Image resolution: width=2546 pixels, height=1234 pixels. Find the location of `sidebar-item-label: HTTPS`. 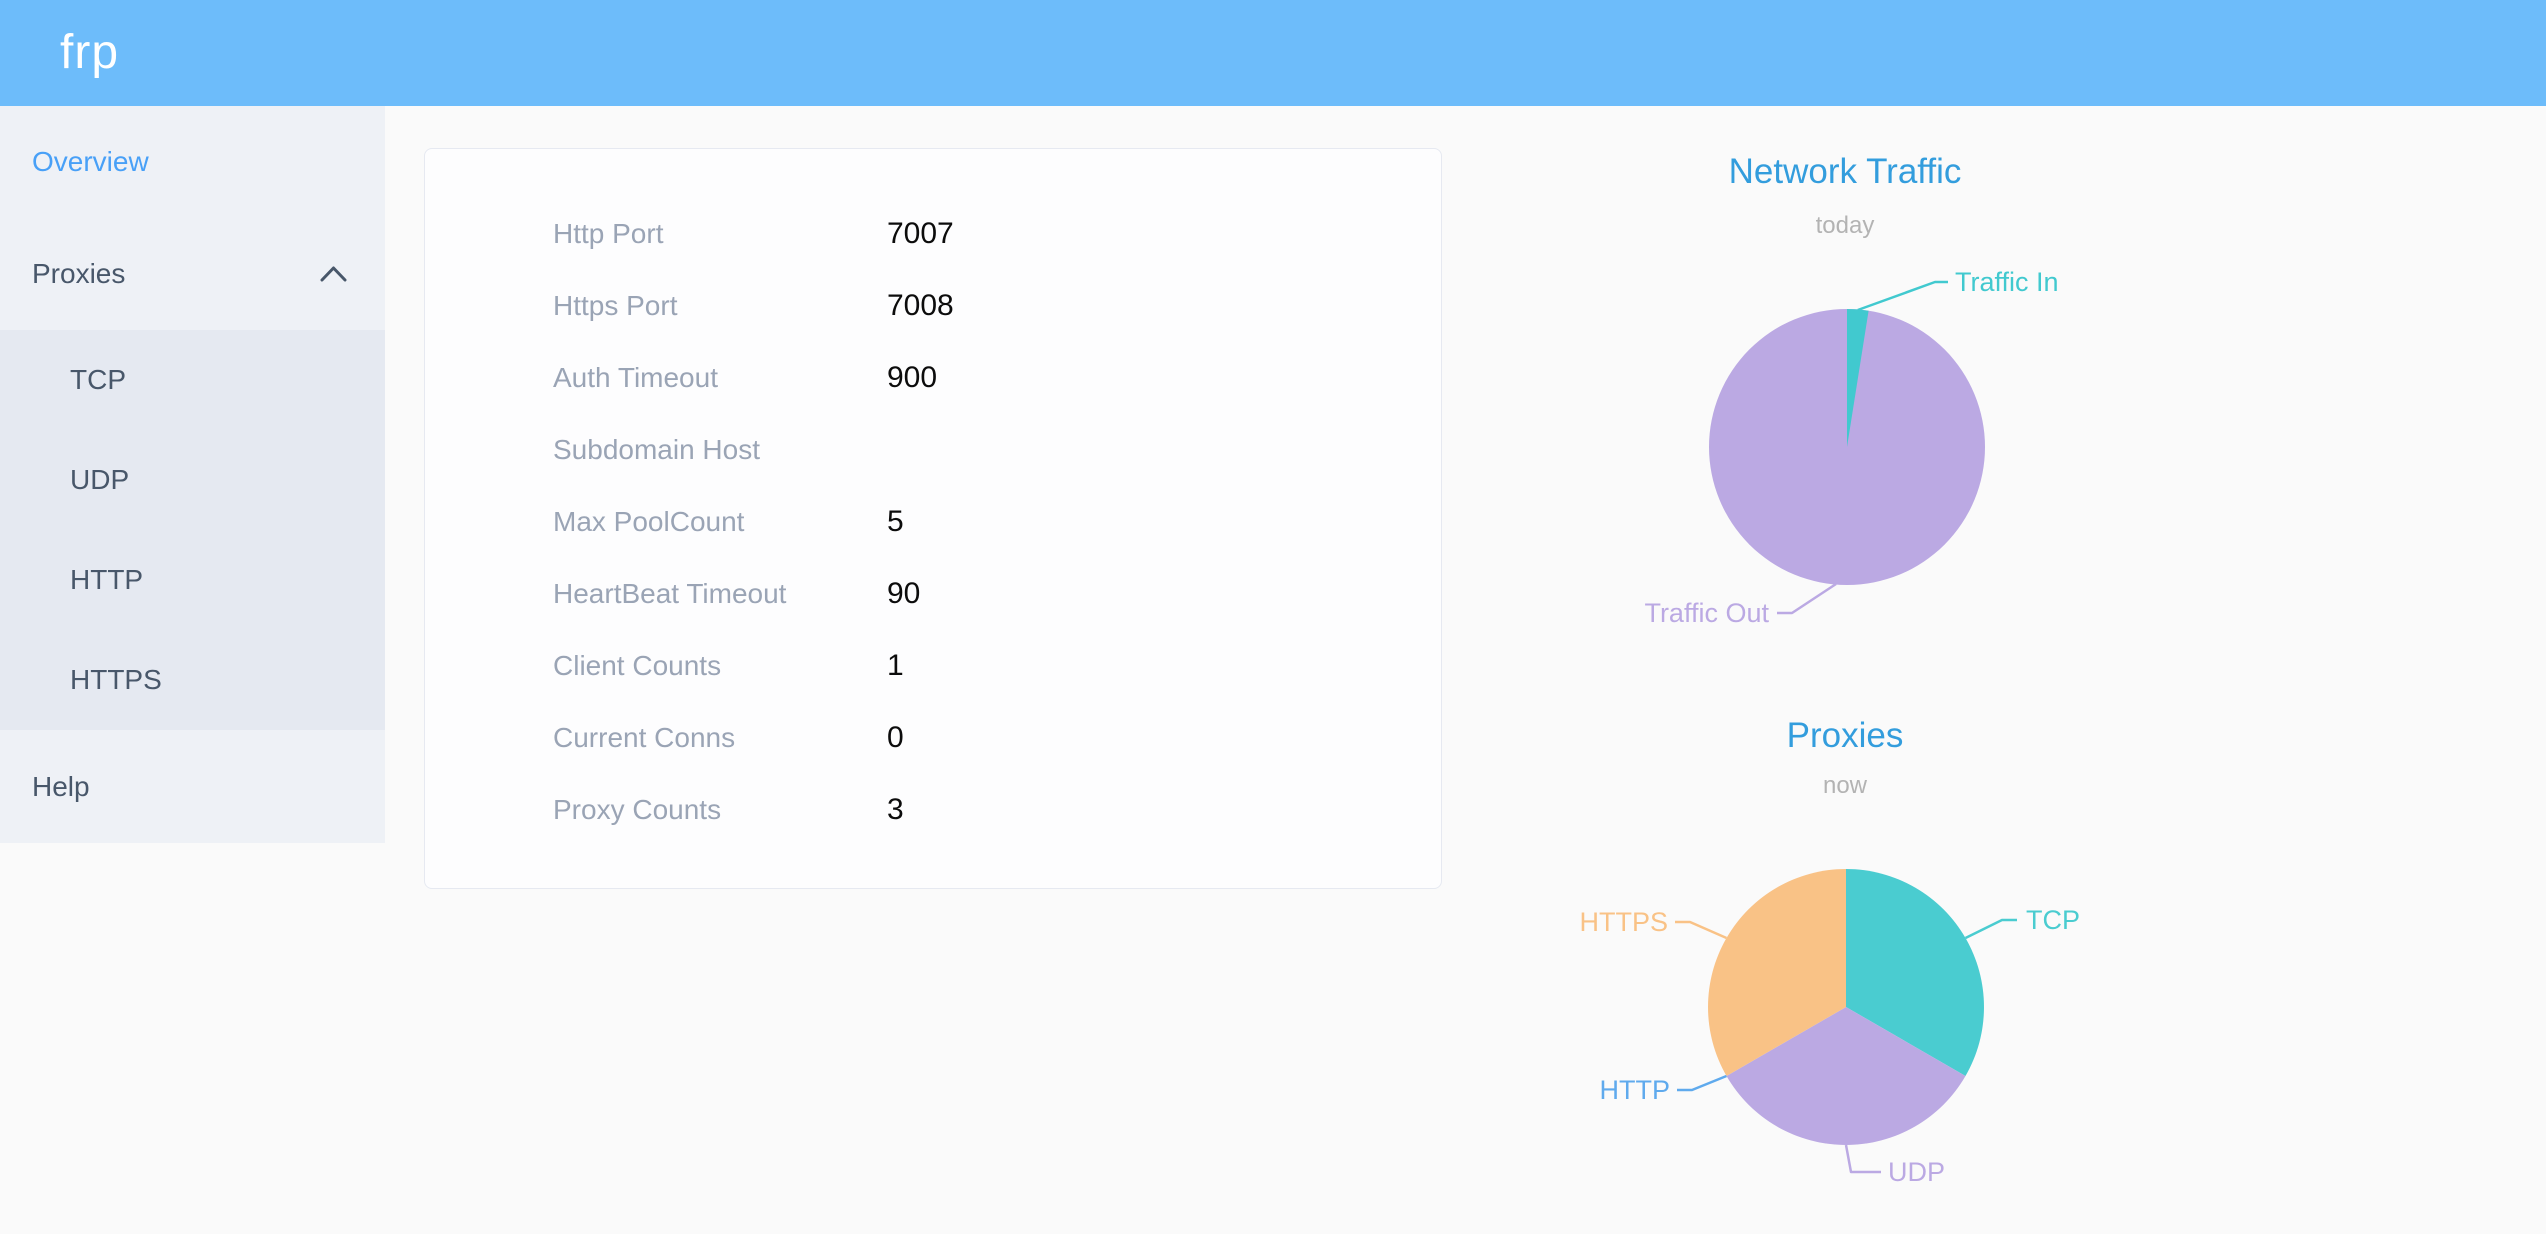

sidebar-item-label: HTTPS is located at coordinates (116, 679).